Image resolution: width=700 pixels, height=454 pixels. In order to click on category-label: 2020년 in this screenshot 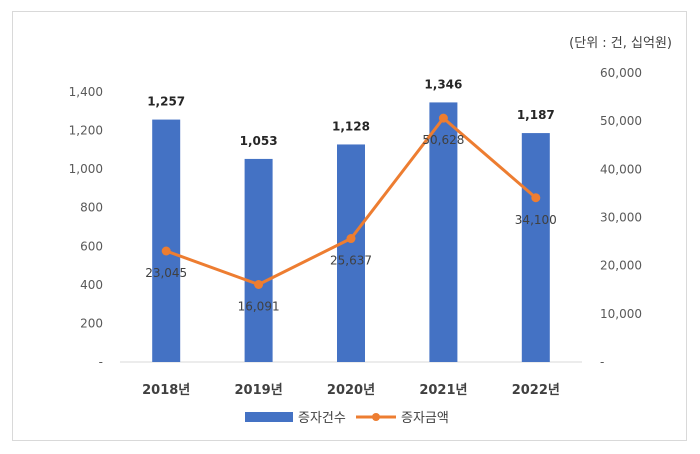, I will do `click(351, 390)`.